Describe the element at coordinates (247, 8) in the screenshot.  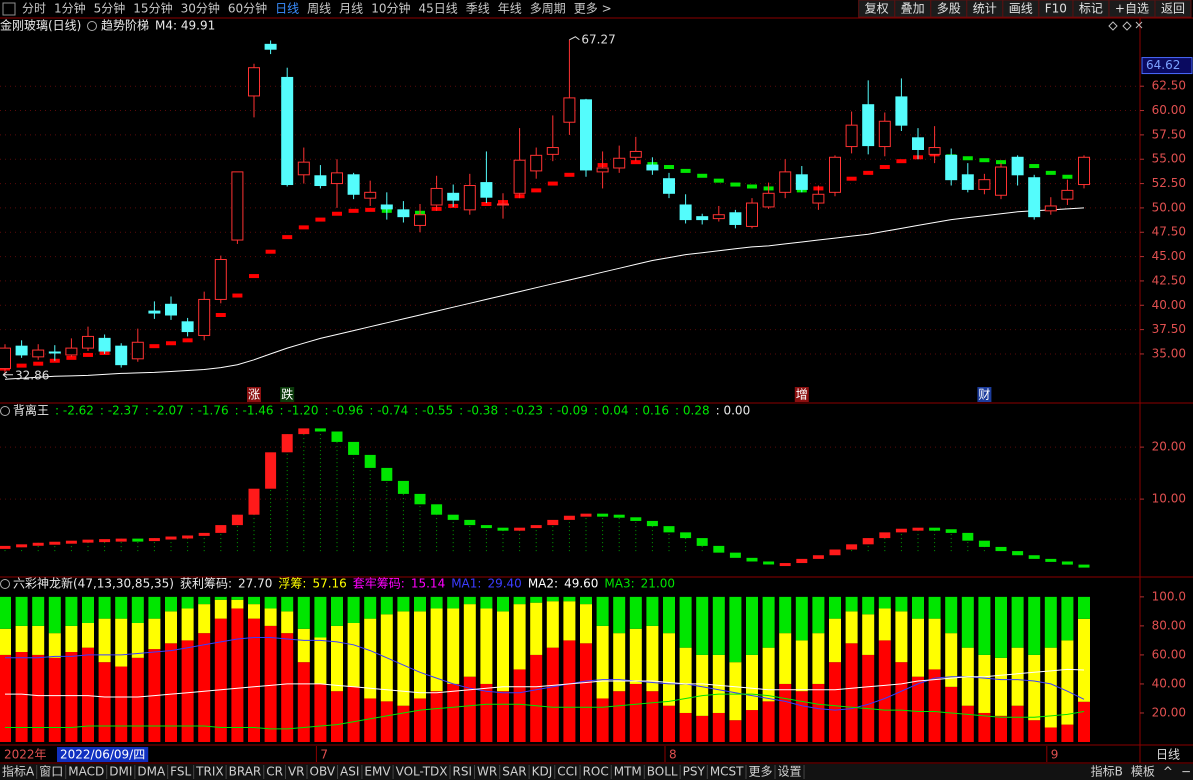
I see `period-tab: 60分钟` at that location.